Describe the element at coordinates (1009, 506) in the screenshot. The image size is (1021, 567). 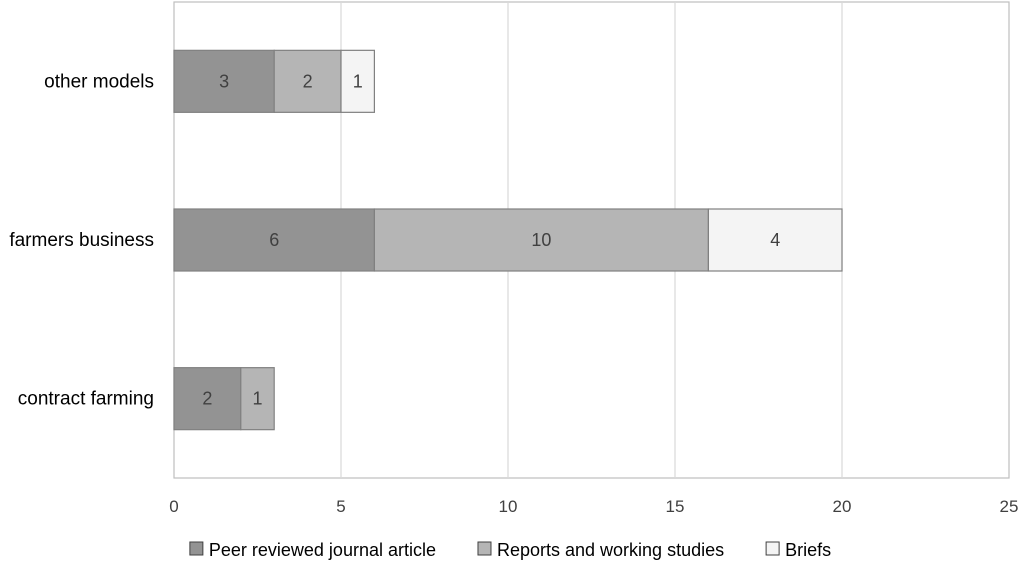
I see `x-tick-label: 25` at that location.